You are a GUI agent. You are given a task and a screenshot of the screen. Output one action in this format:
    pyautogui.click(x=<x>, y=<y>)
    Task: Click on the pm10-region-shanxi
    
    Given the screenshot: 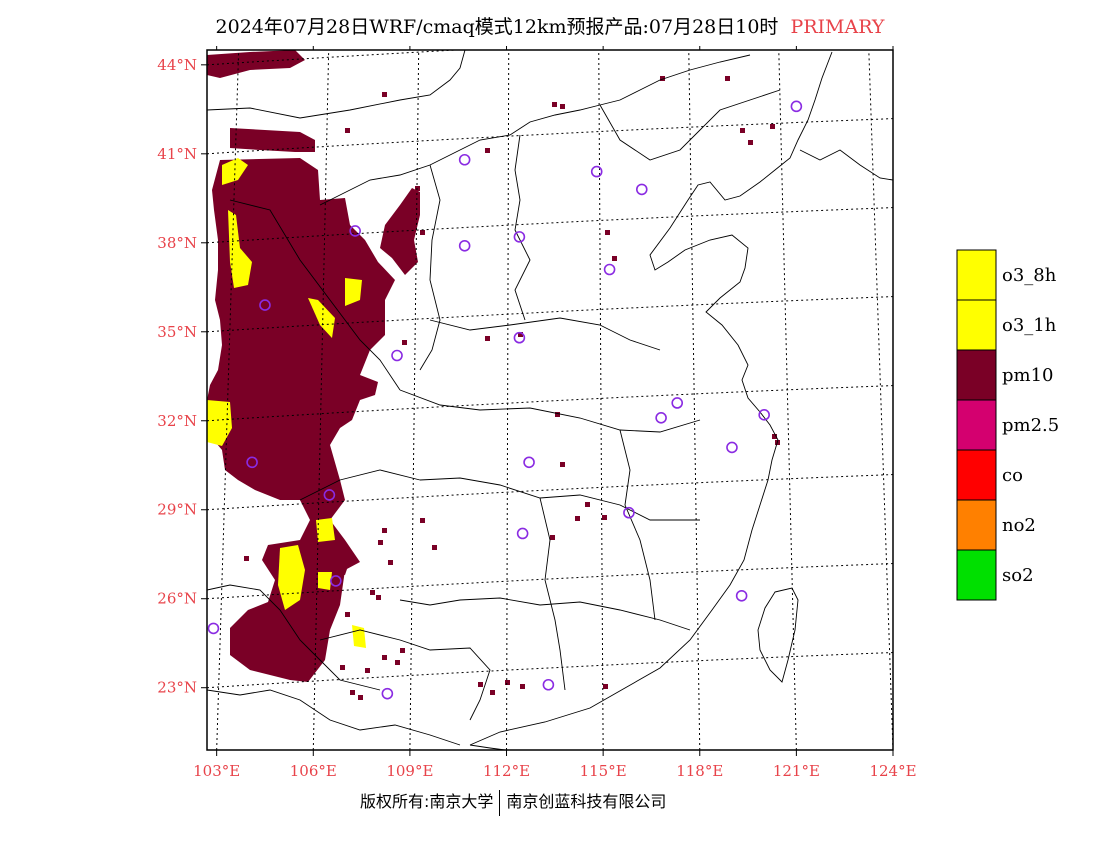 What is the action you would take?
    pyautogui.click(x=400, y=231)
    